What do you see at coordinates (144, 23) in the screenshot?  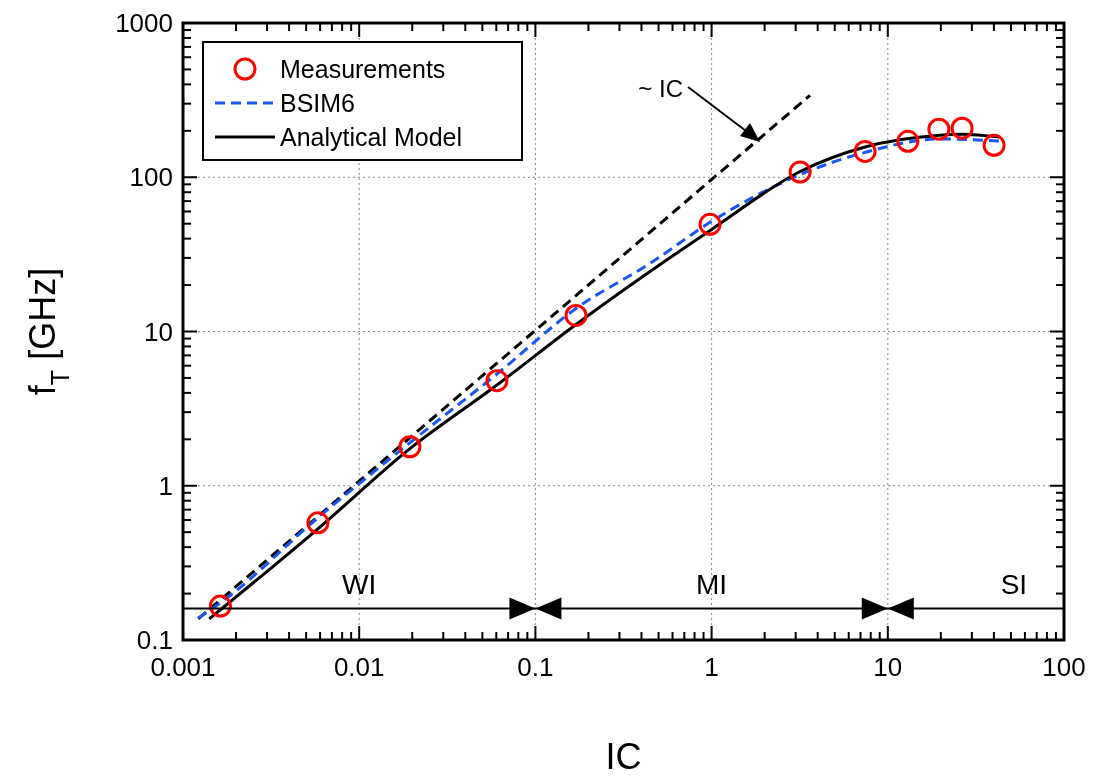 I see `y-tick-label: 1000` at bounding box center [144, 23].